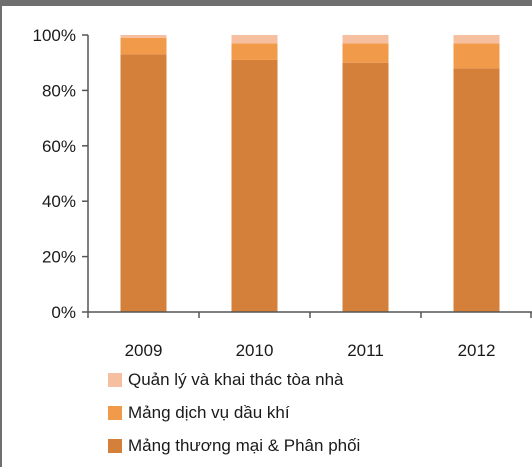 The image size is (532, 467). Describe the element at coordinates (63, 312) in the screenshot. I see `y-tick-label-0: 0%` at that location.